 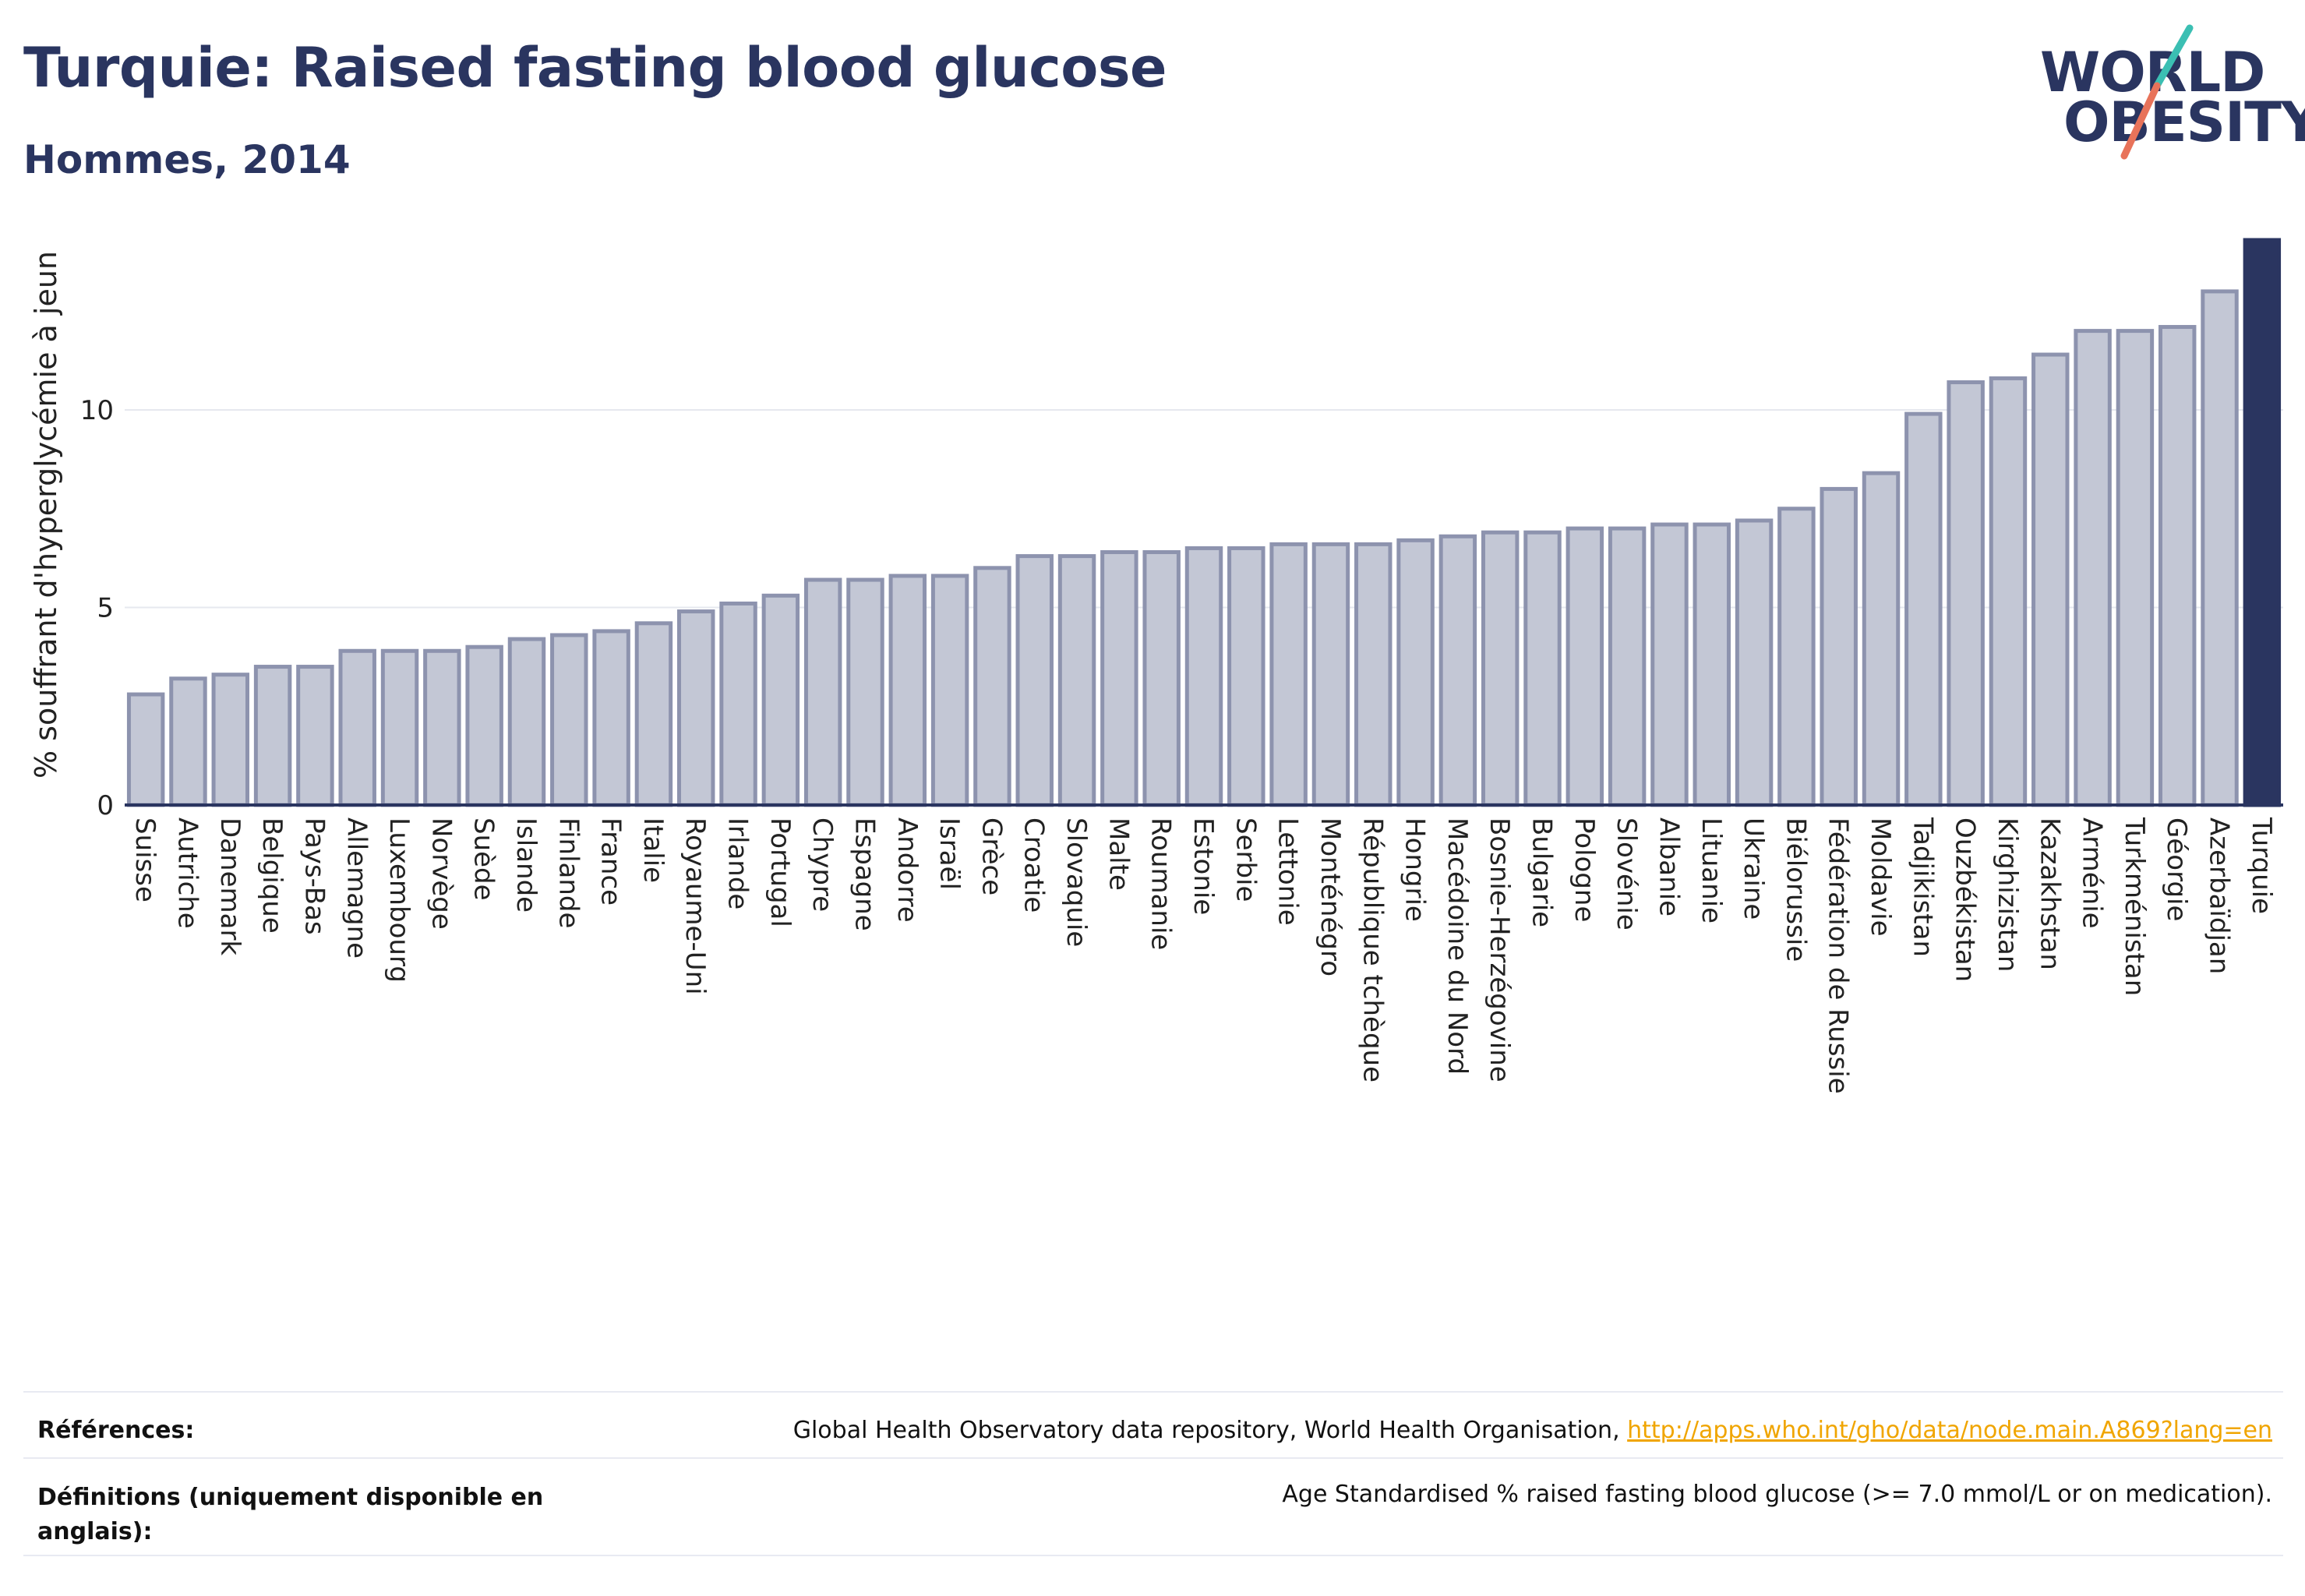 I want to click on x-tick-label: Israël, so click(x=949, y=853).